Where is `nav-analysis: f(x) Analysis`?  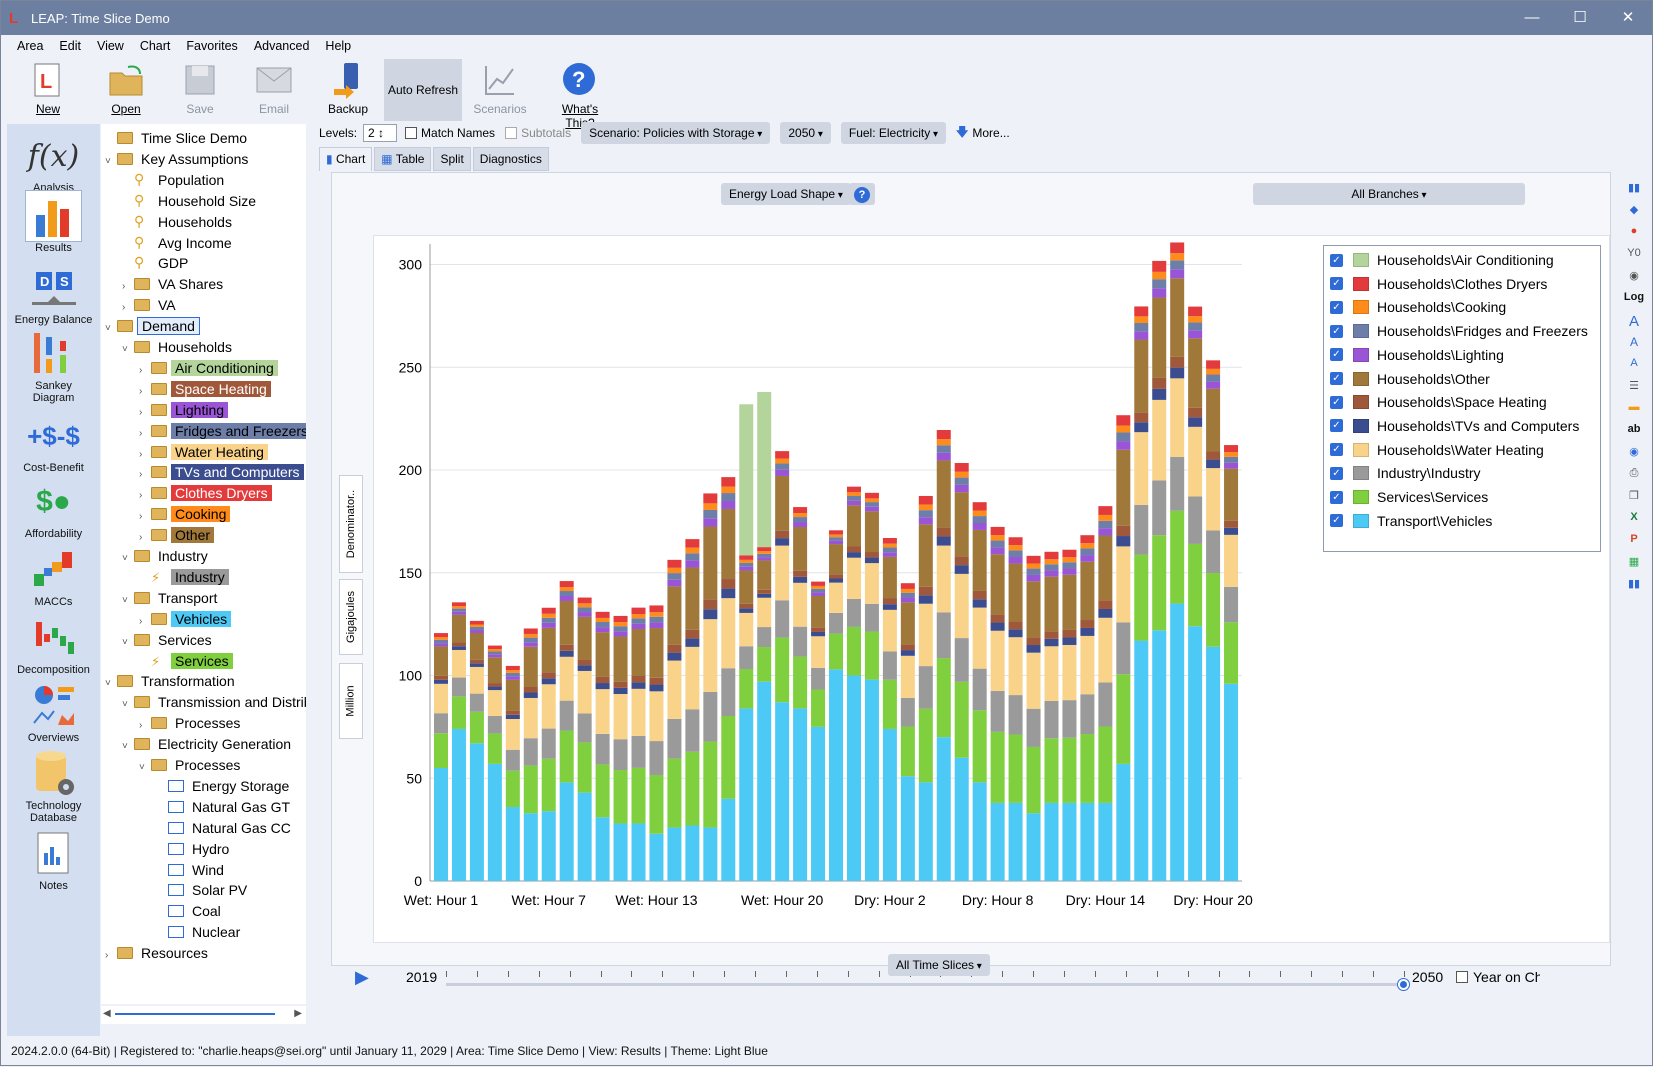 nav-analysis: f(x) Analysis is located at coordinates (53, 166).